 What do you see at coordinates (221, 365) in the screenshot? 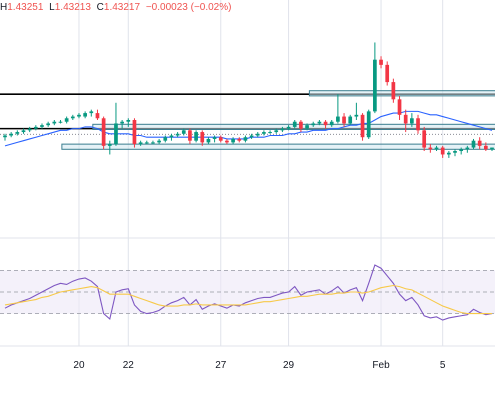
I see `x-tick-27: 27` at bounding box center [221, 365].